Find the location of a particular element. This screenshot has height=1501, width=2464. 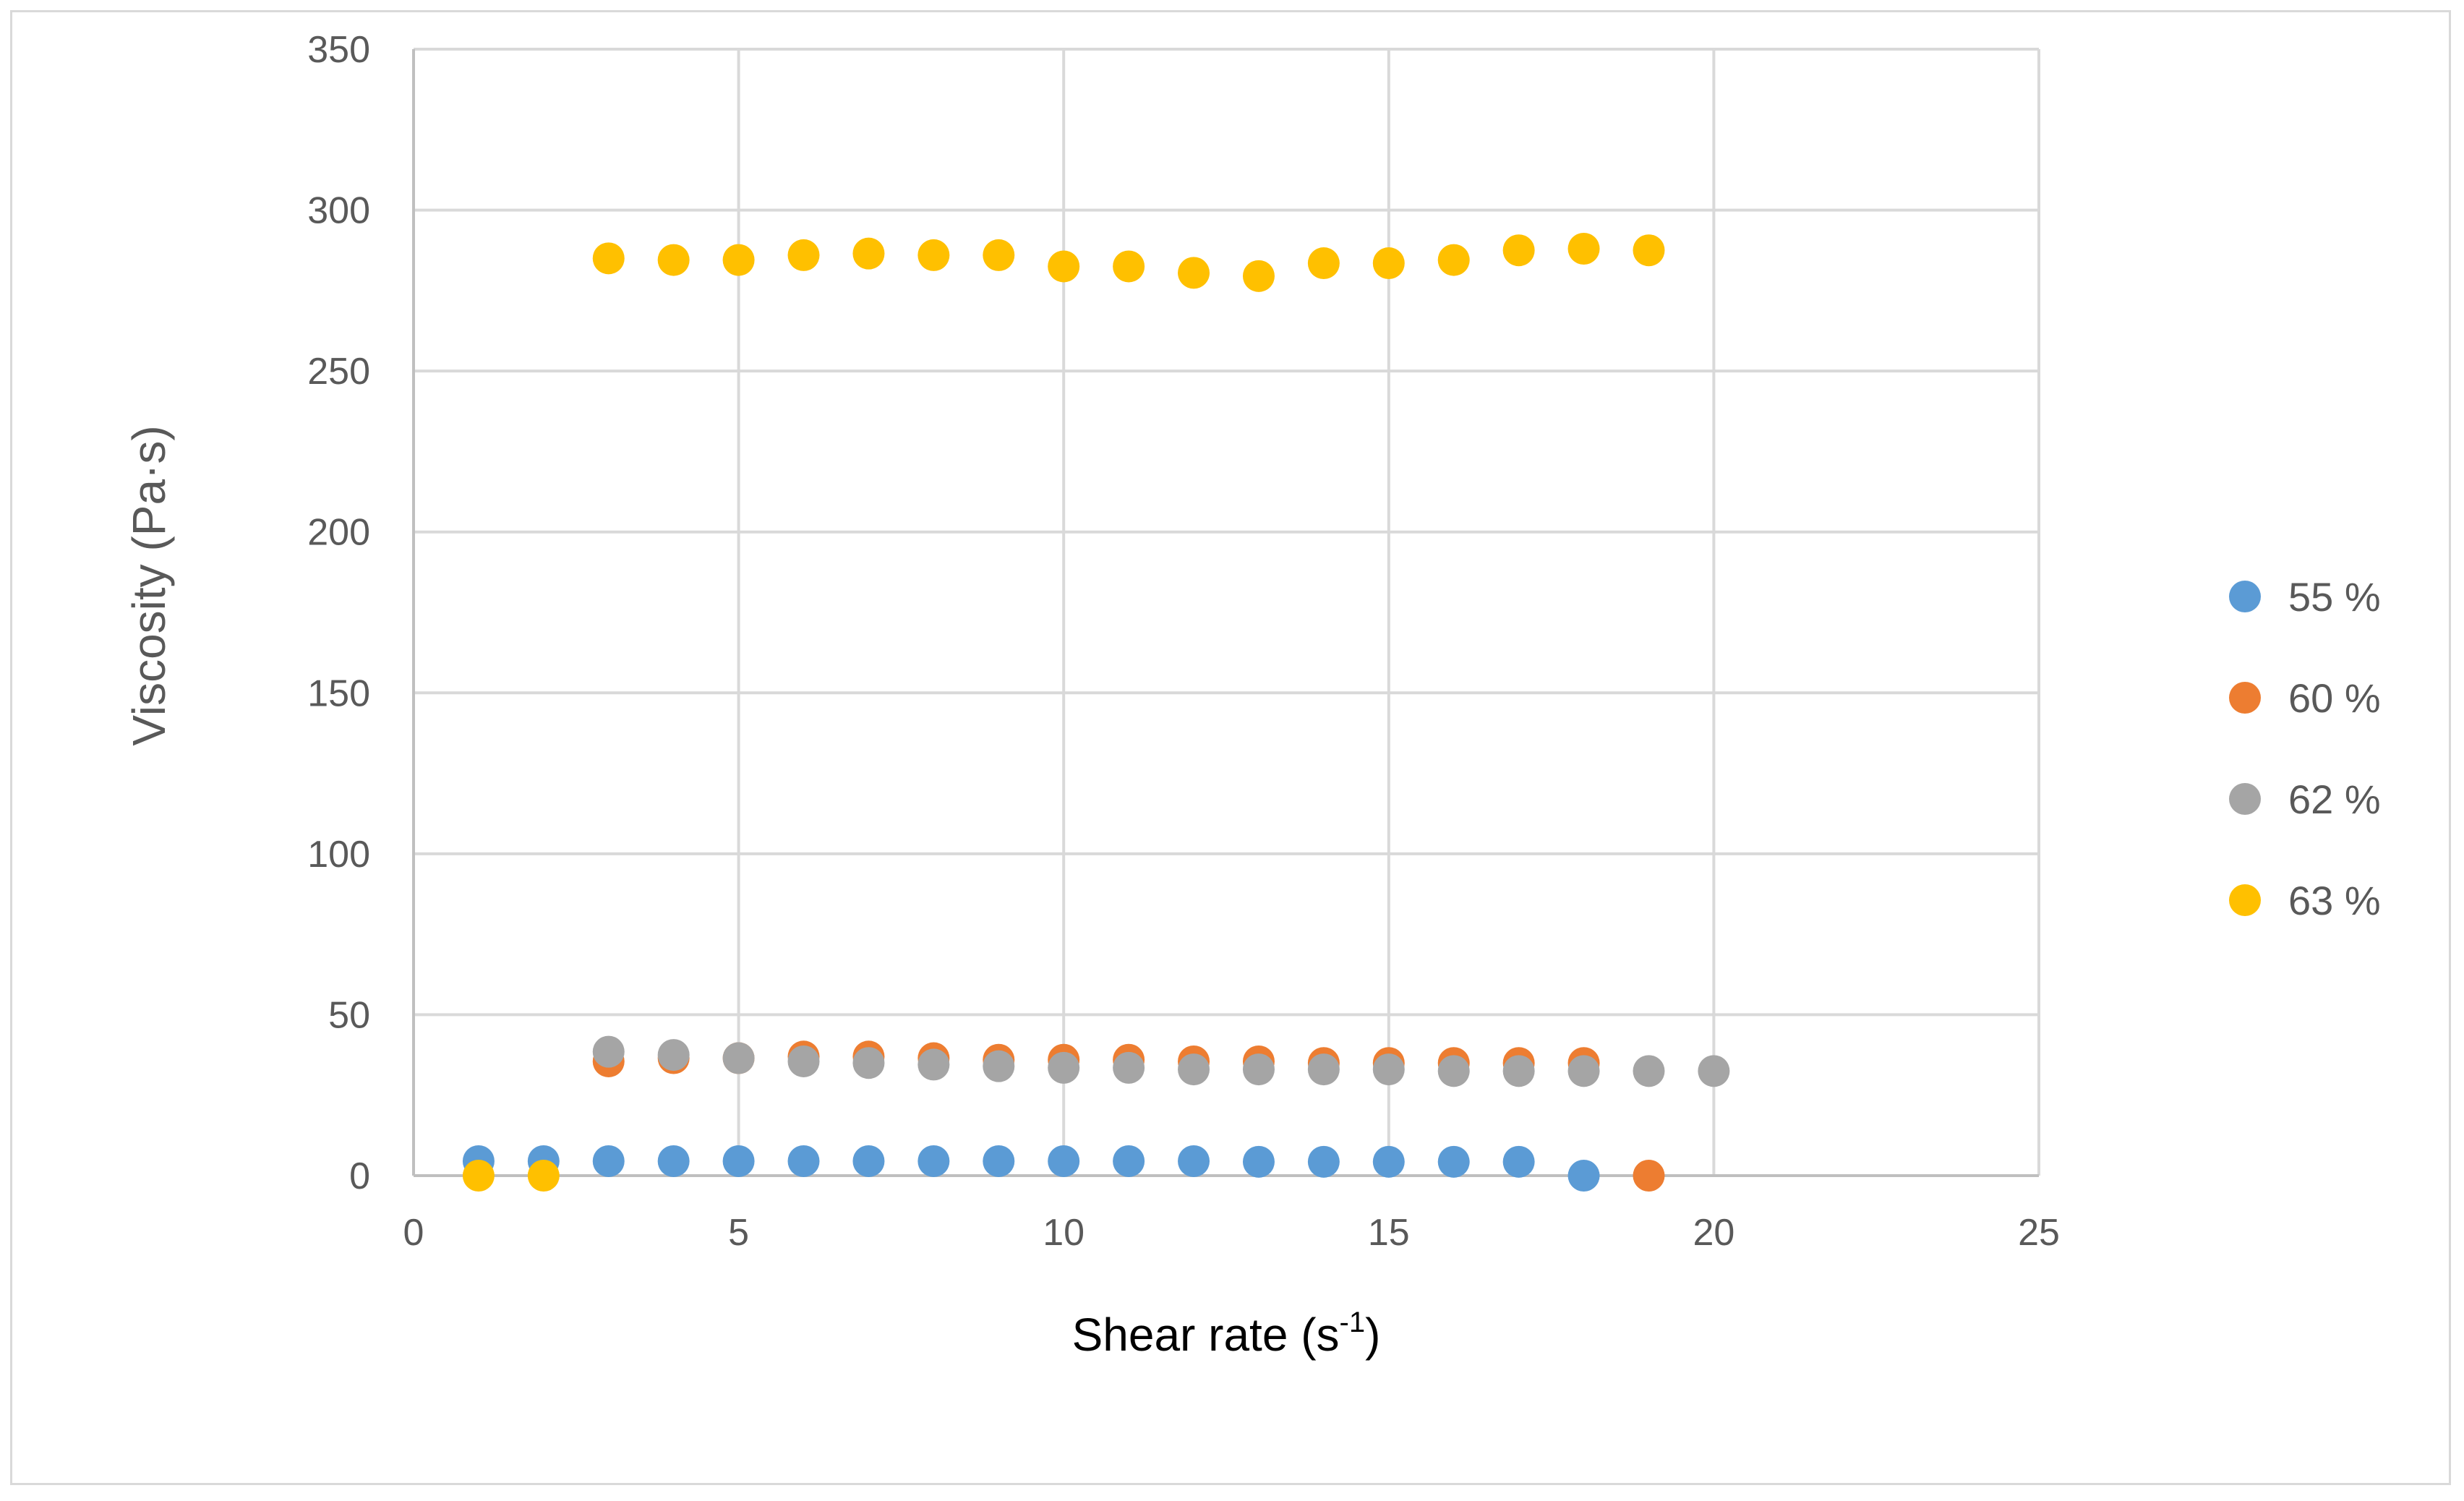

x-axis-title-suffix: ) is located at coordinates (1373, 1335).